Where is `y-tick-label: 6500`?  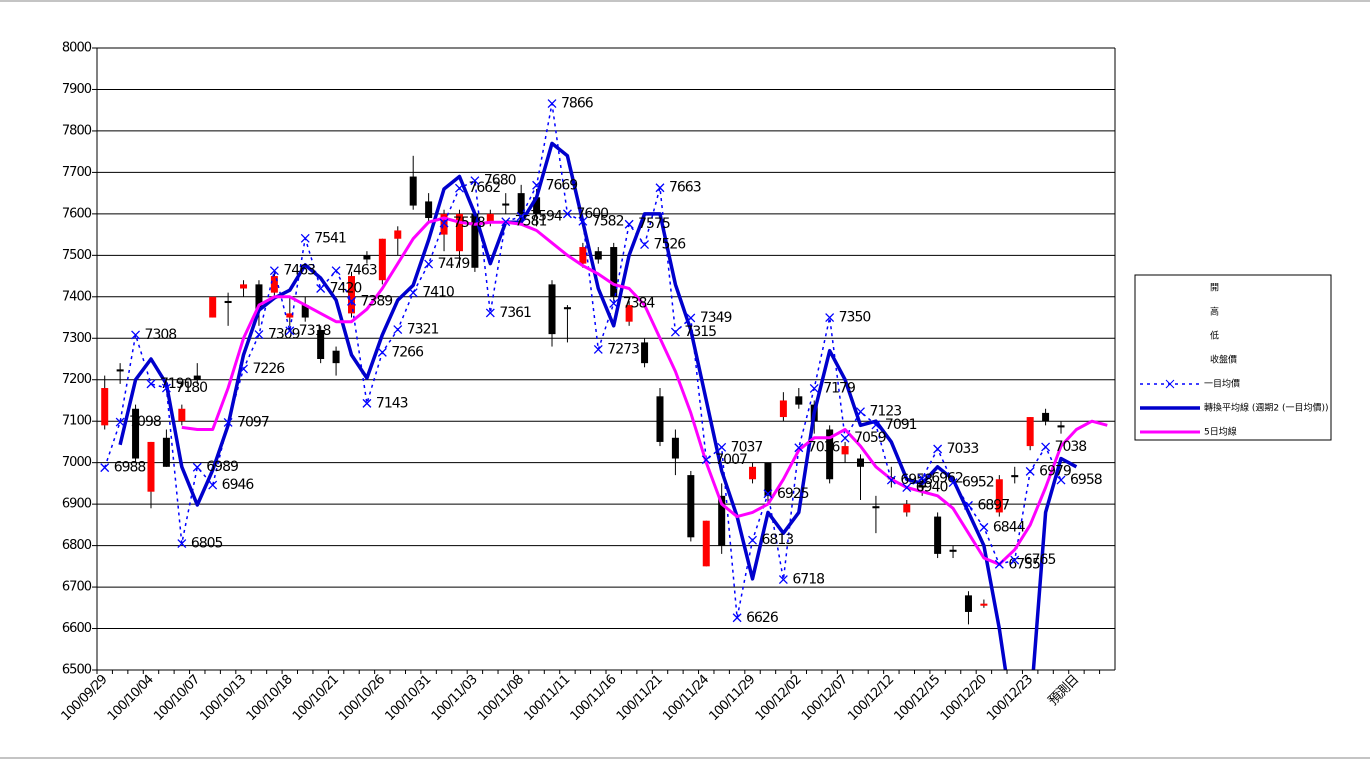
y-tick-label: 6500 is located at coordinates (77, 670).